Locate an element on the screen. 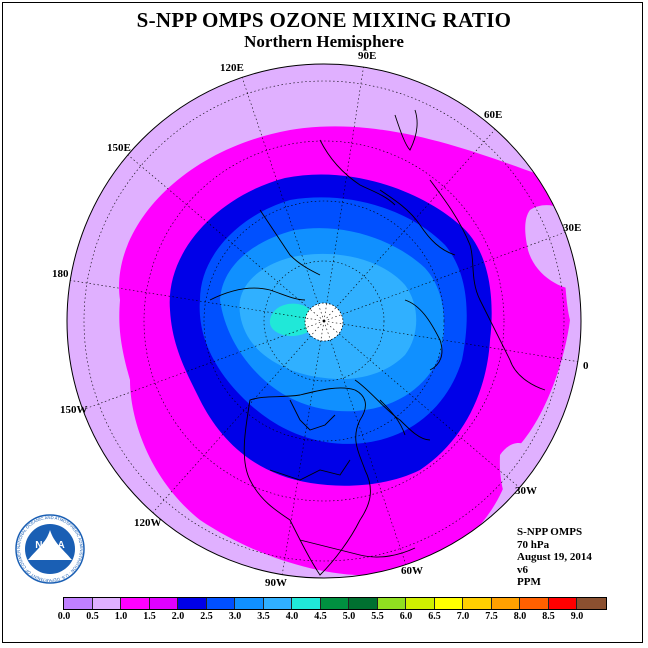 This screenshot has width=648, height=648. lon-label-120w: 120W is located at coordinates (148, 523).